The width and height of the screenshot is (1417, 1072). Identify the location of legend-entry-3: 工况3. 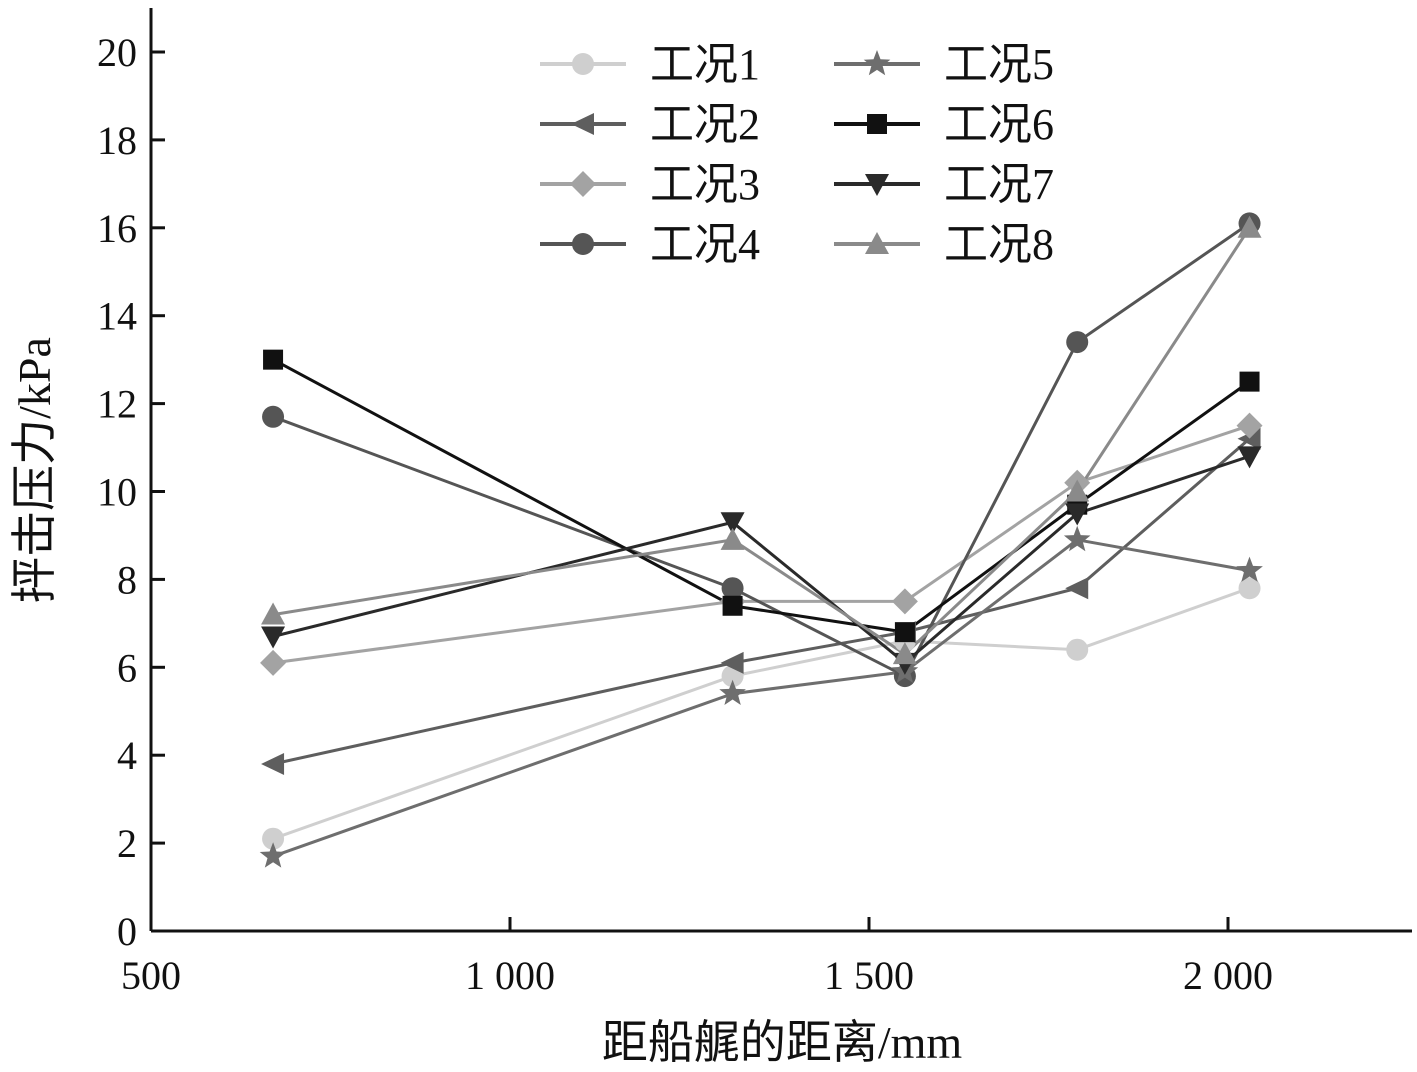
(650, 184).